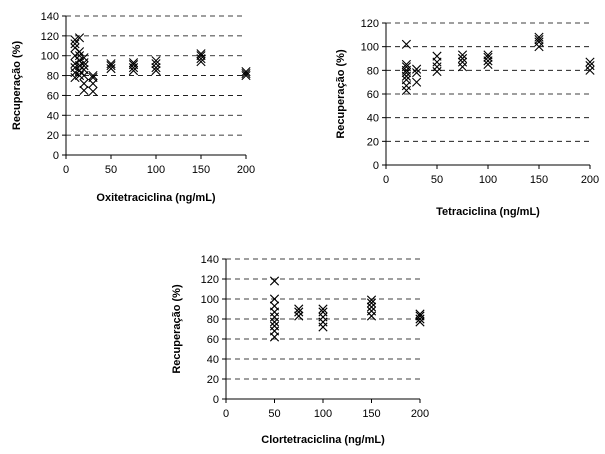 The image size is (605, 454). Describe the element at coordinates (488, 212) in the screenshot. I see `x-axis-label: Tetraciclina (ng/mL)` at that location.